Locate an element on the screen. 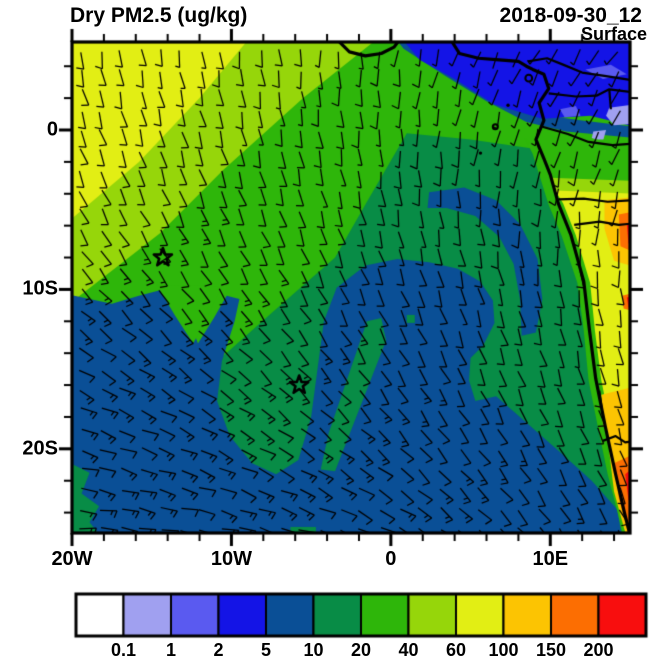 This screenshot has width=650, height=667. x-axis-tick-label: 10W is located at coordinates (231, 559).